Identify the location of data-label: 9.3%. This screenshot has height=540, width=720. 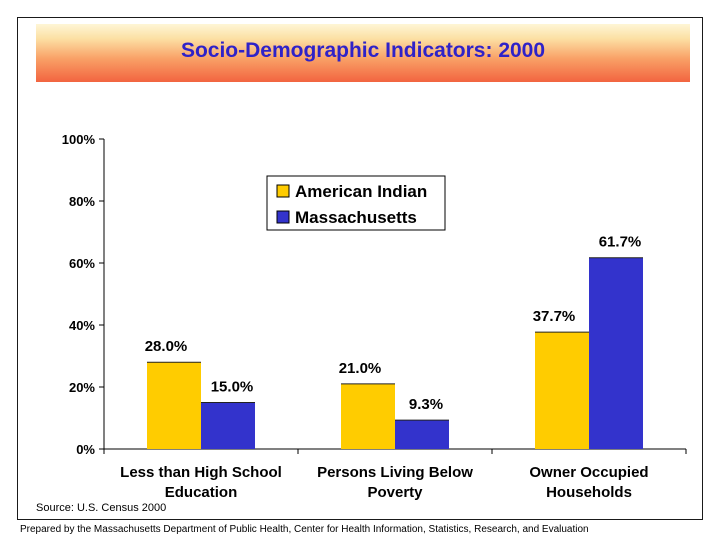
(426, 404).